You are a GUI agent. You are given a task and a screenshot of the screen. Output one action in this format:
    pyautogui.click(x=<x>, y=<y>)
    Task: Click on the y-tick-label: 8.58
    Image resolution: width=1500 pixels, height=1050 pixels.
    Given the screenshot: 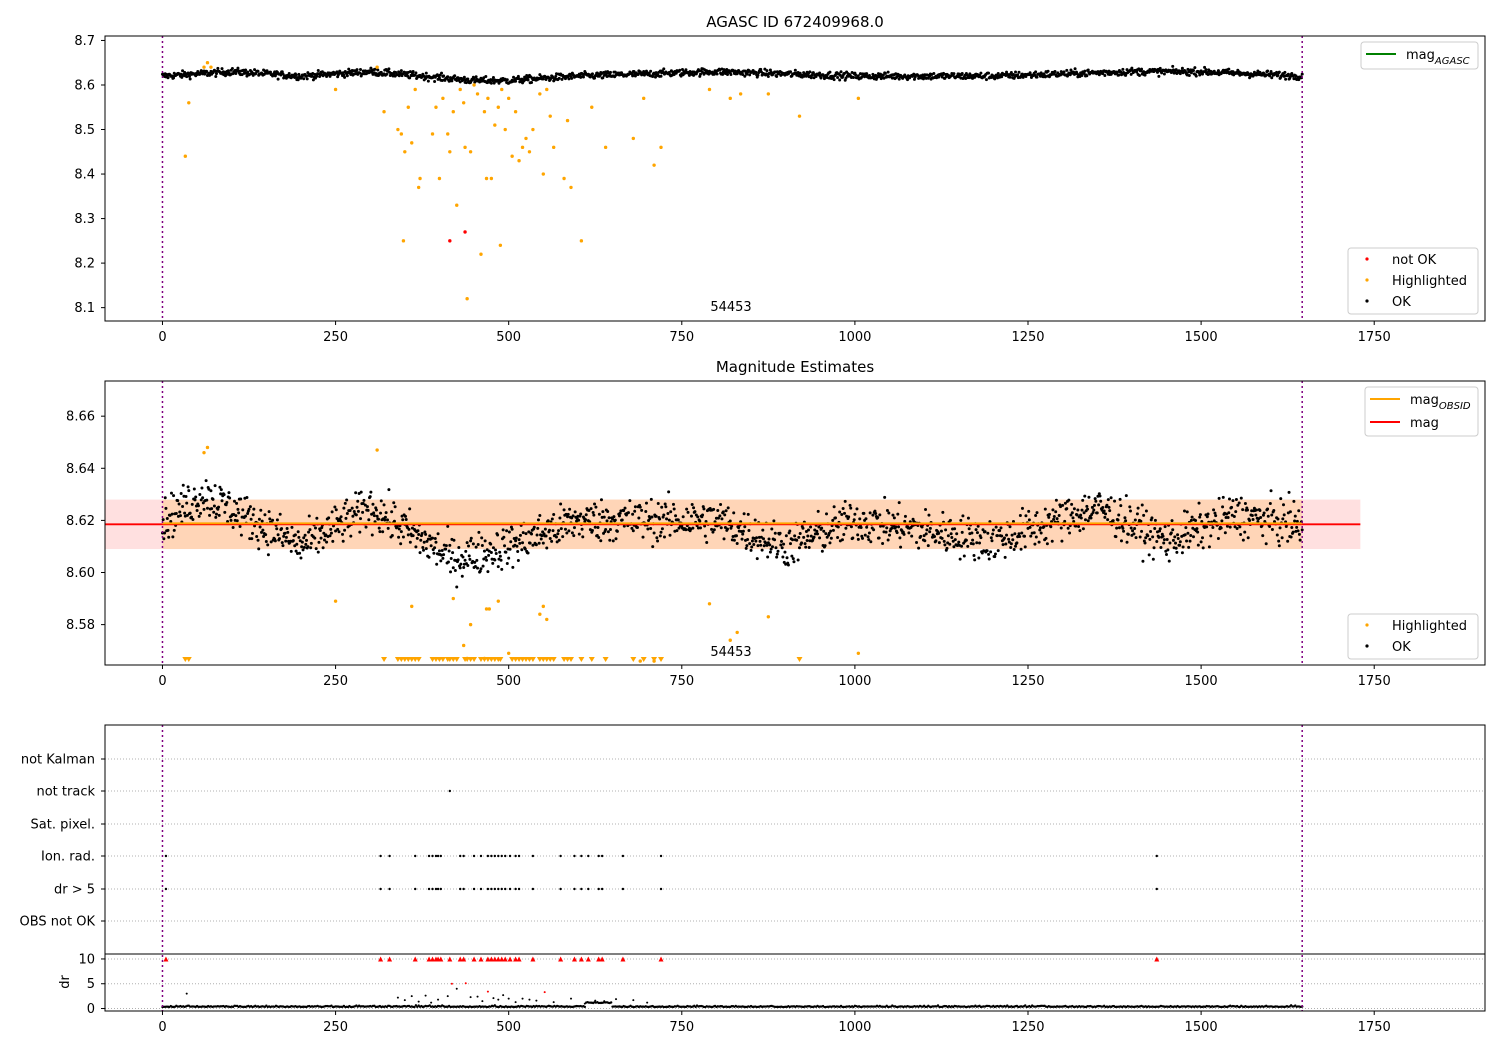 What is the action you would take?
    pyautogui.click(x=80, y=625)
    